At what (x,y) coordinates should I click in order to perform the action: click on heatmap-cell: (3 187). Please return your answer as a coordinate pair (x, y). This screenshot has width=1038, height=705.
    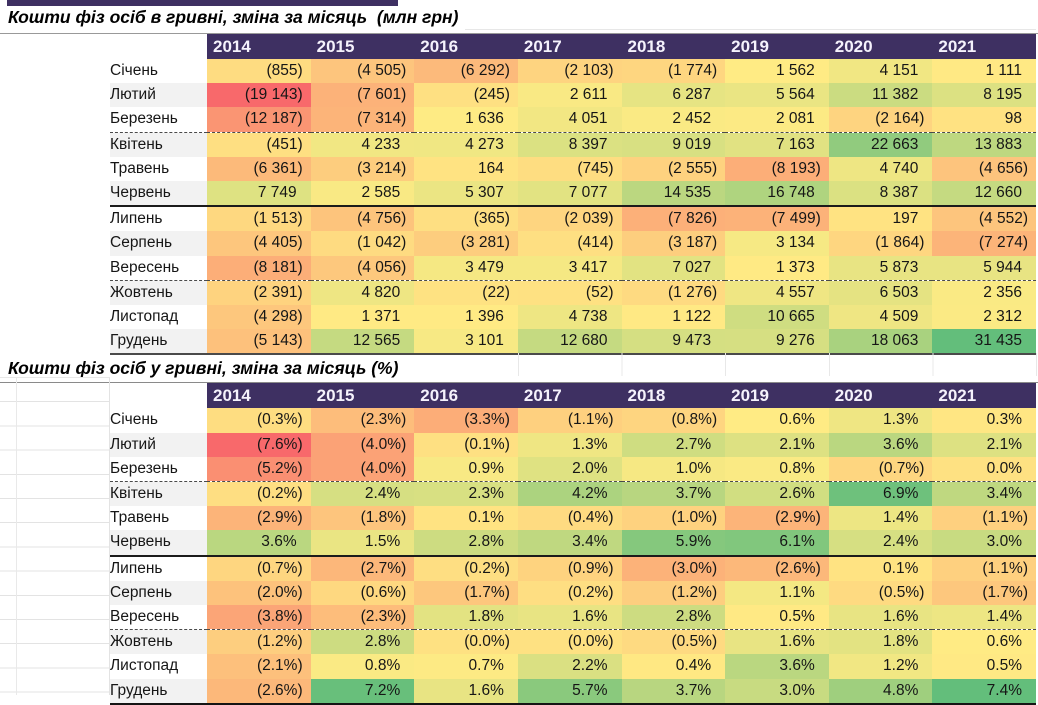
    Looking at the image, I should click on (673, 243).